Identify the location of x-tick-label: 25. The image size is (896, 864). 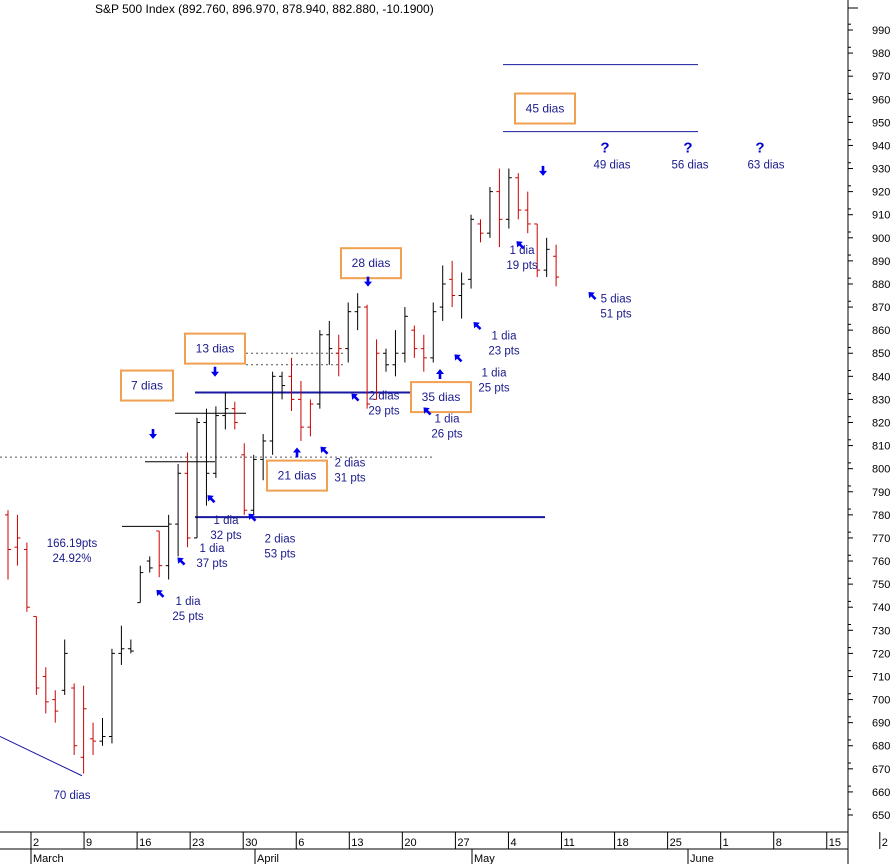
(676, 843).